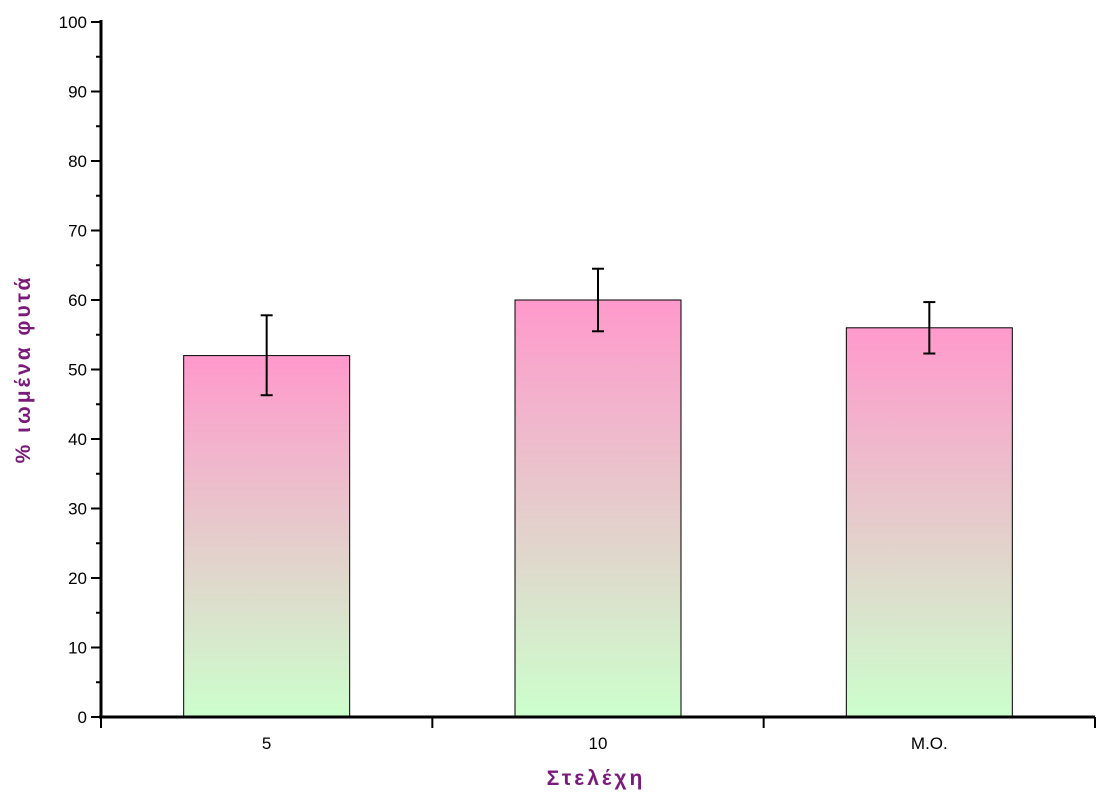 This screenshot has height=801, width=1104. Describe the element at coordinates (73, 22) in the screenshot. I see `y-tick-label: 100` at that location.